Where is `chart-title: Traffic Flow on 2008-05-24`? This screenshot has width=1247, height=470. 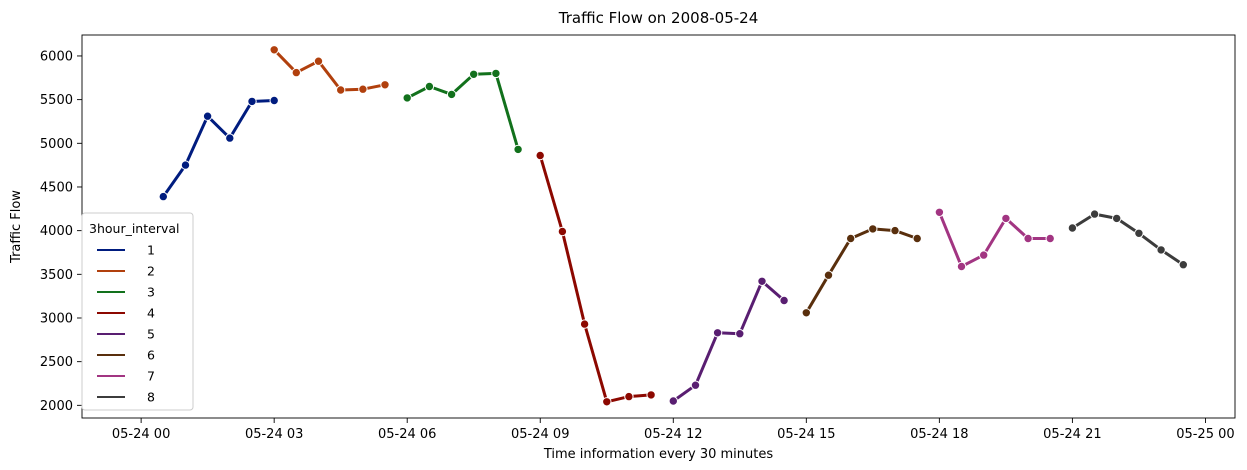
chart-title: Traffic Flow on 2008-05-24 is located at coordinates (658, 18).